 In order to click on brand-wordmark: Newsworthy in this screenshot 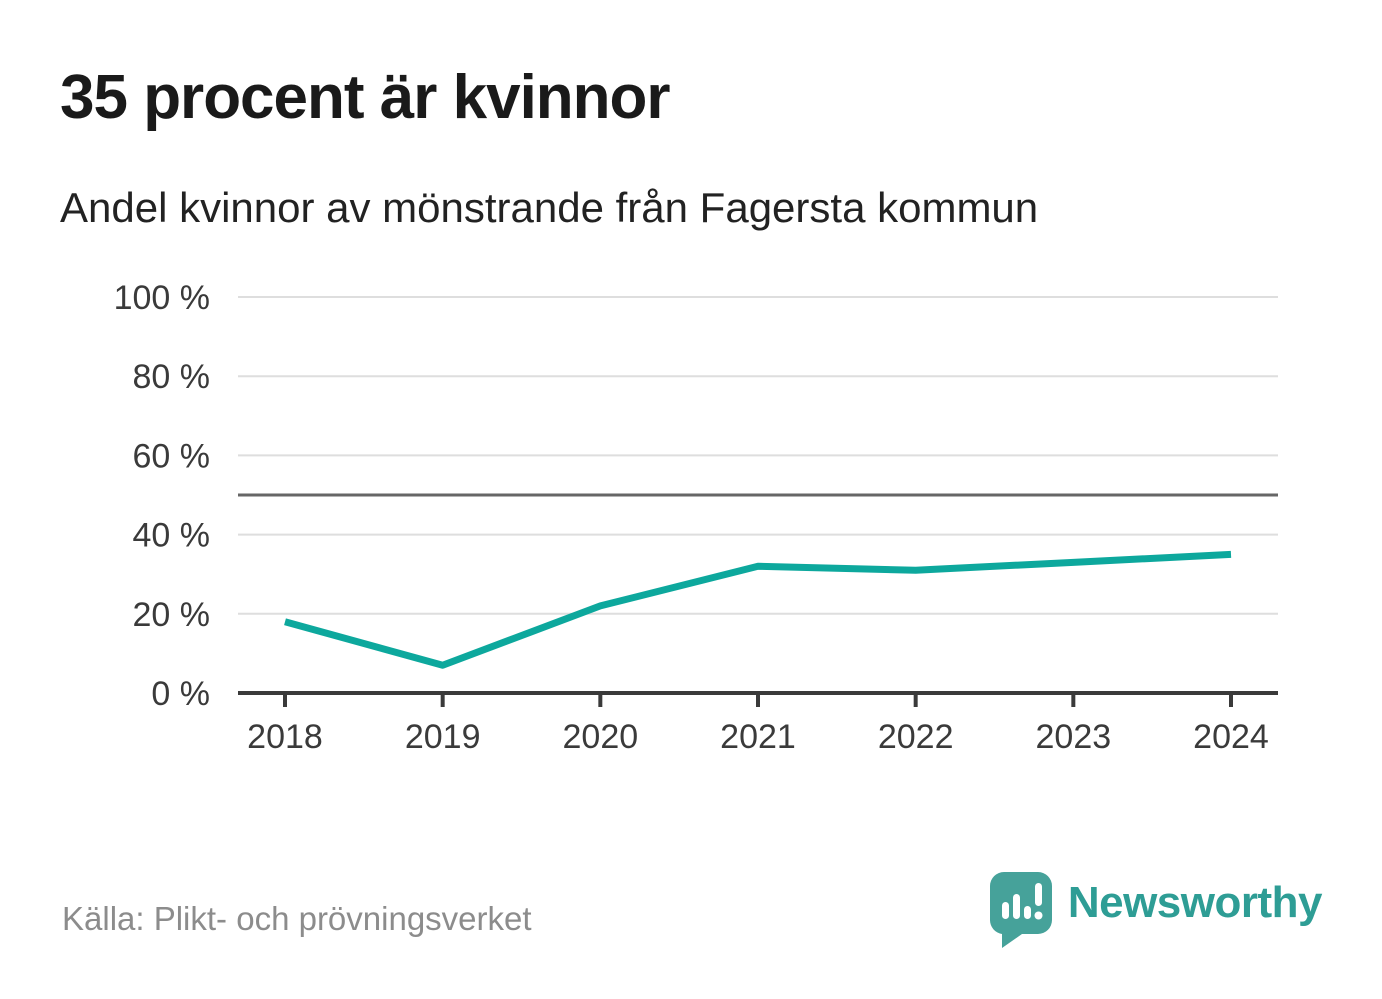, I will do `click(1195, 902)`.